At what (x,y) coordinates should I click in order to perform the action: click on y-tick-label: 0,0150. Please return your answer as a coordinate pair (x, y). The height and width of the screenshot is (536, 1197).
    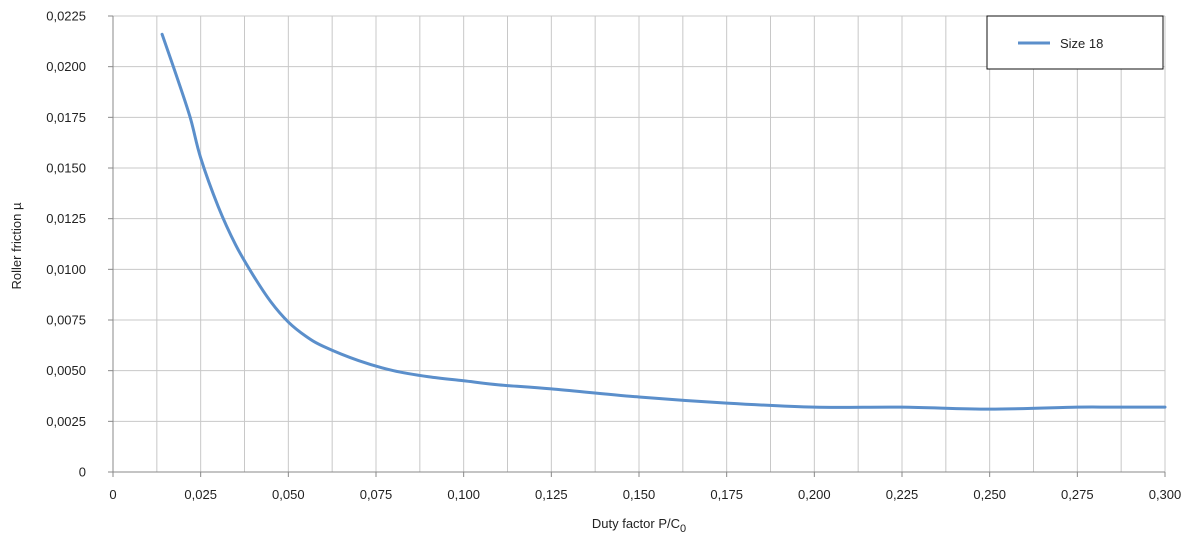
    Looking at the image, I should click on (66, 168).